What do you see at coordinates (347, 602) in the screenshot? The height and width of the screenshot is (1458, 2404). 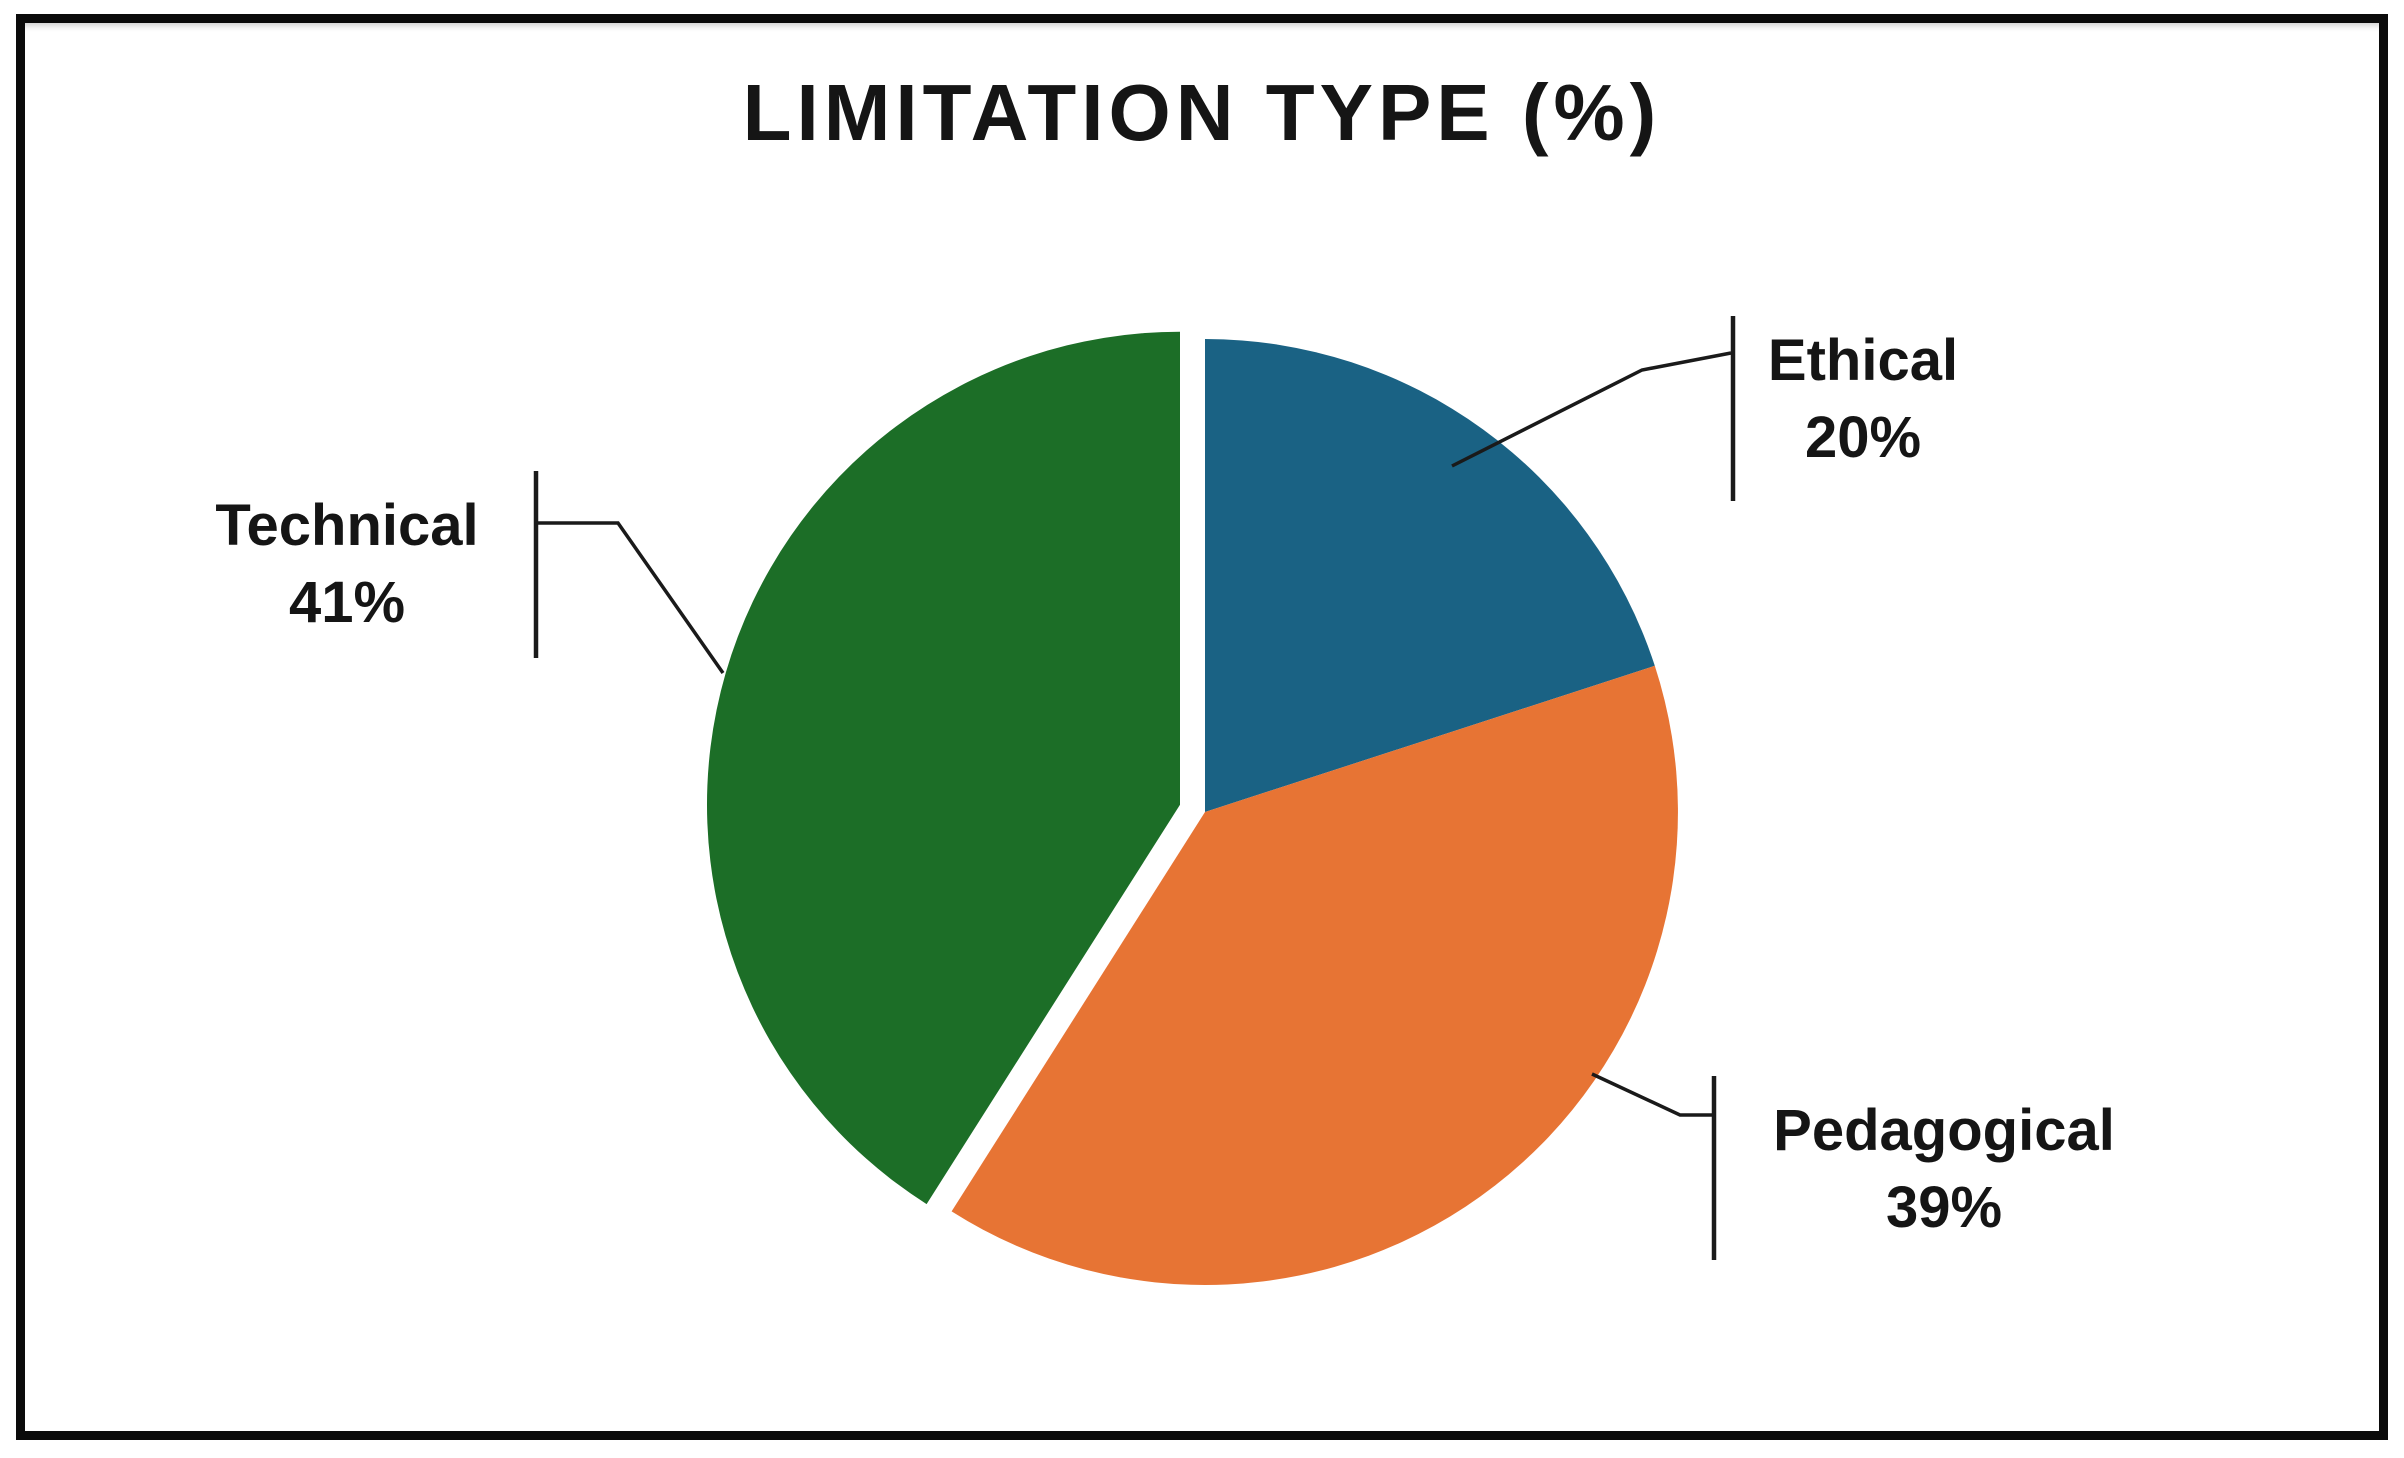 I see `slice-percent: 41%` at bounding box center [347, 602].